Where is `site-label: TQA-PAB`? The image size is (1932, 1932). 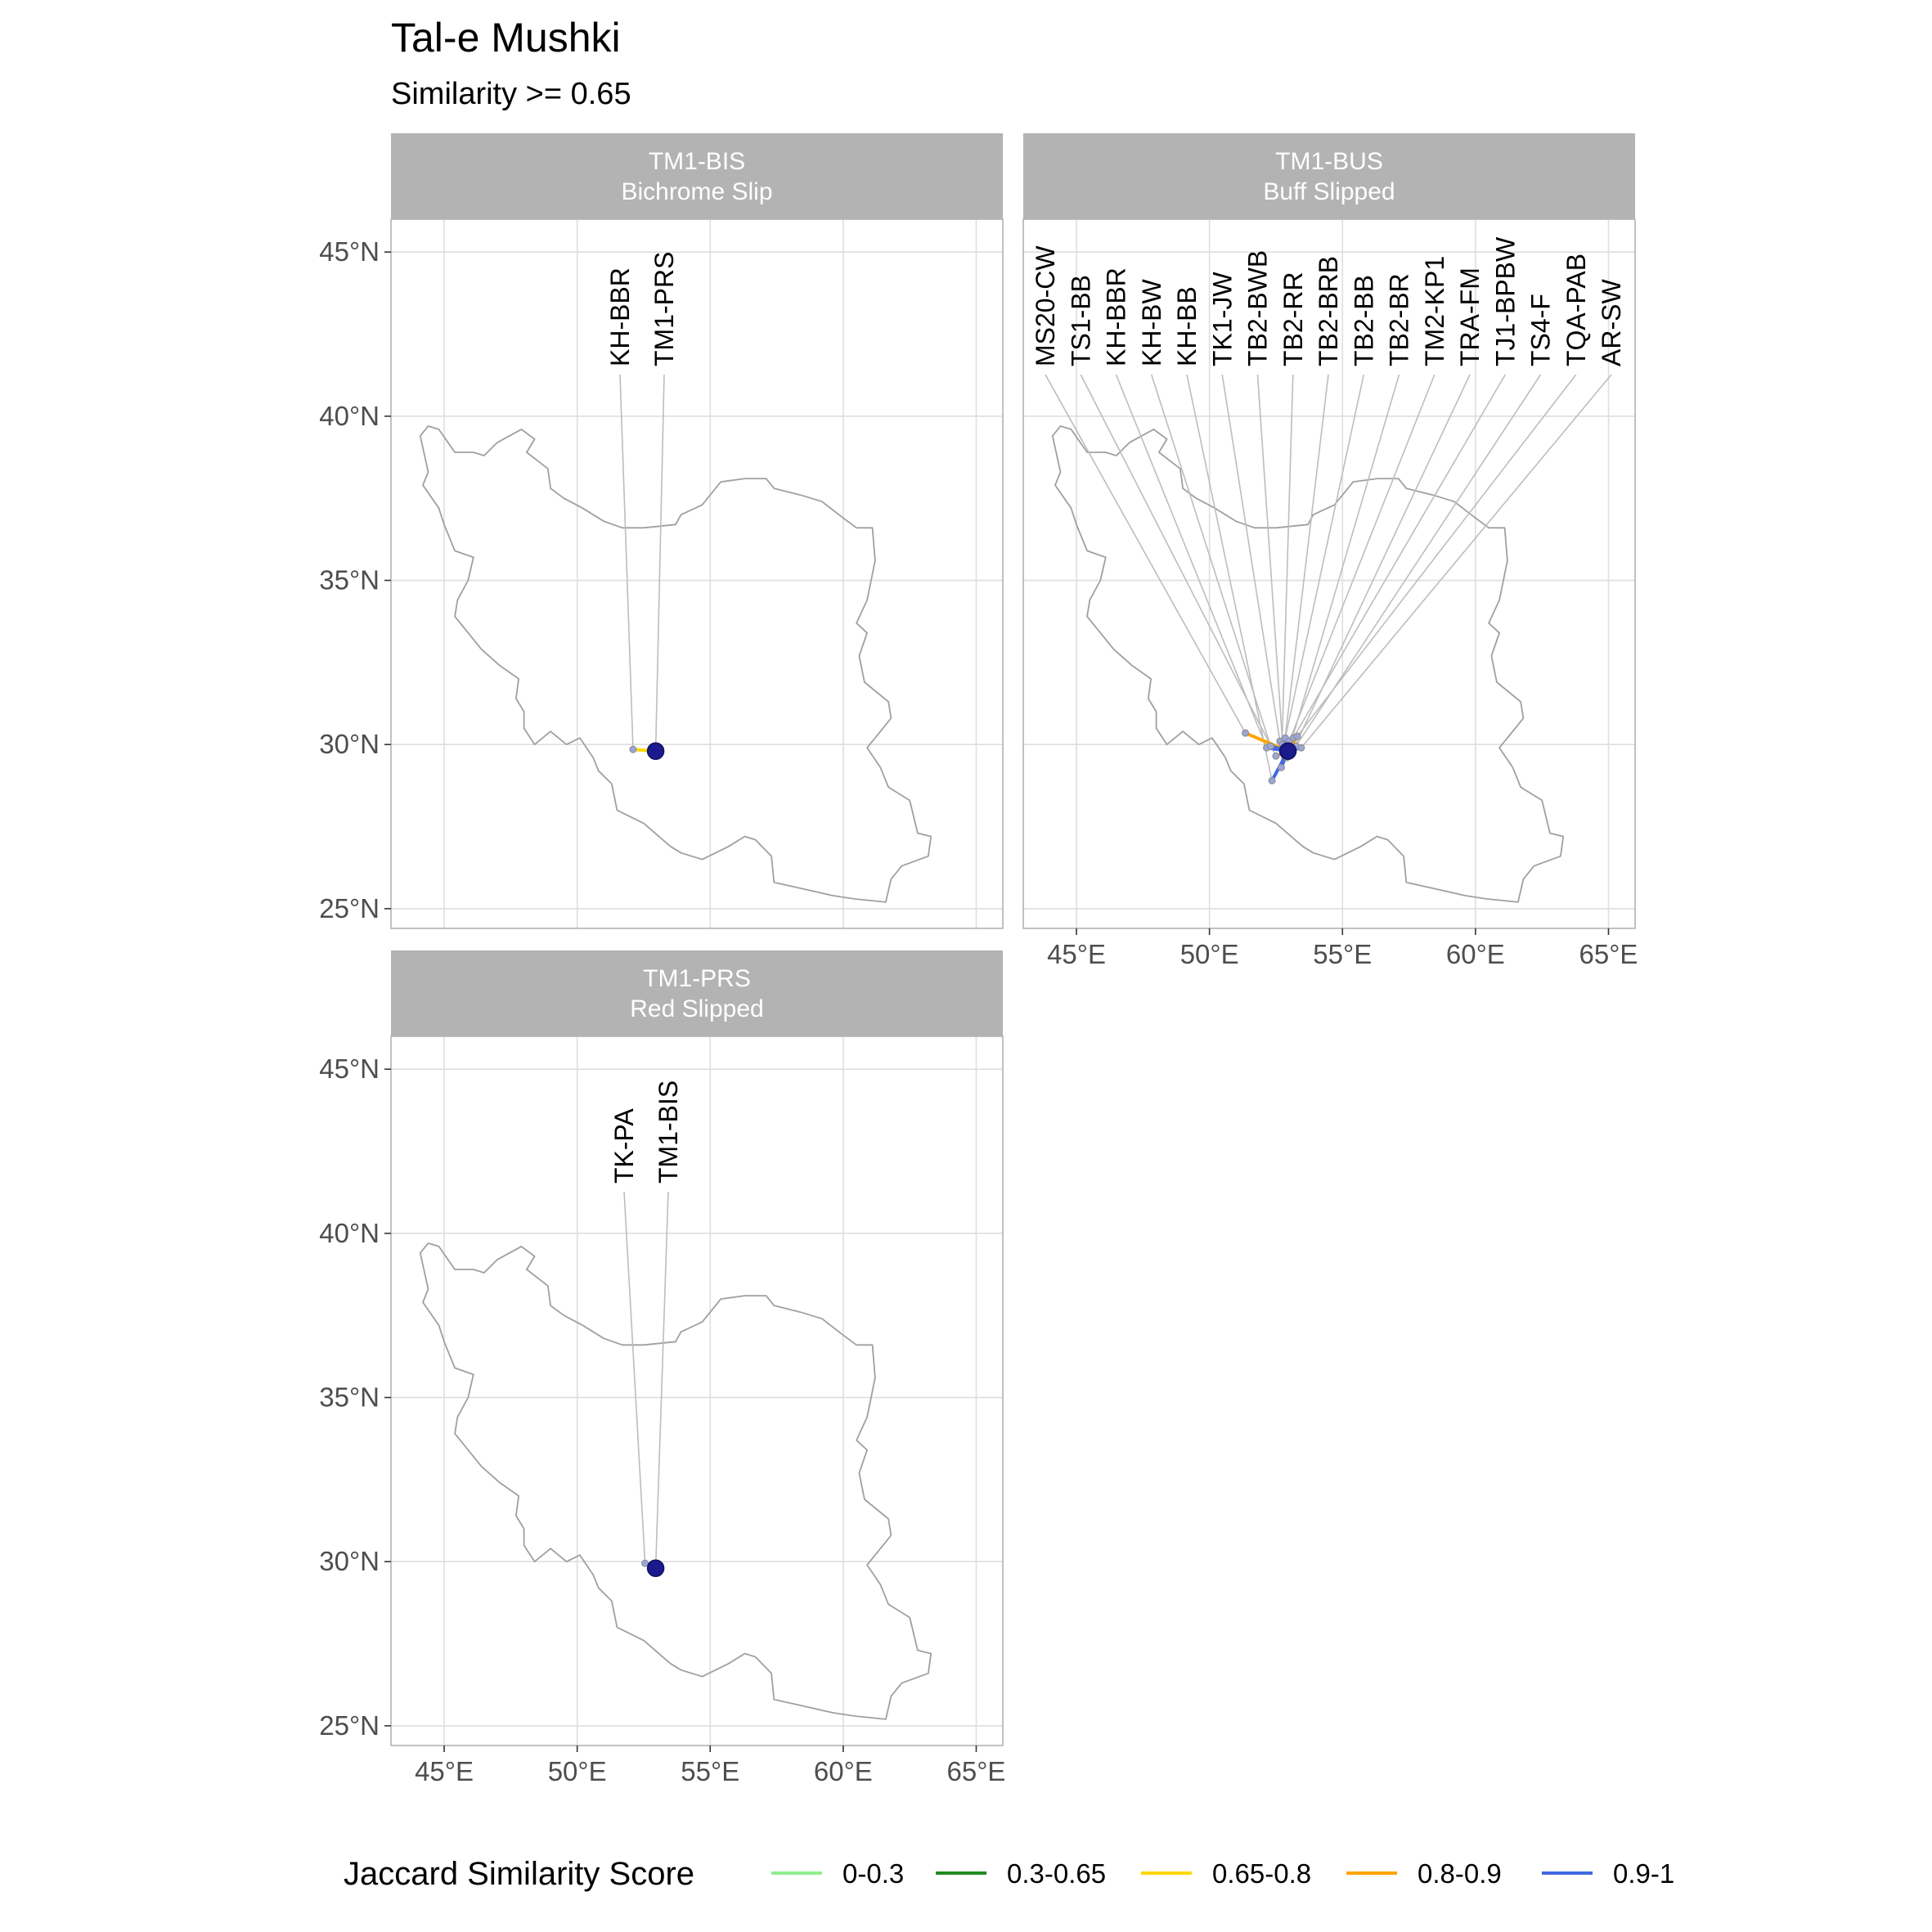
site-label: TQA-PAB is located at coordinates (1576, 310).